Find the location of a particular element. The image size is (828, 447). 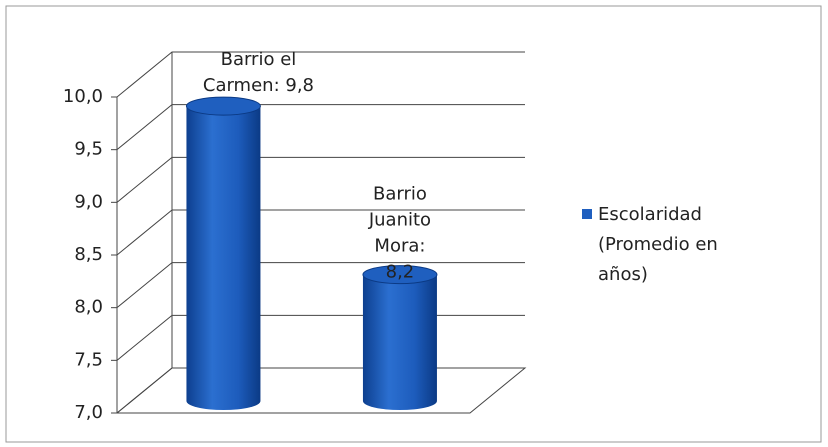

y-tick-label: 8,0 is located at coordinates (88, 307).